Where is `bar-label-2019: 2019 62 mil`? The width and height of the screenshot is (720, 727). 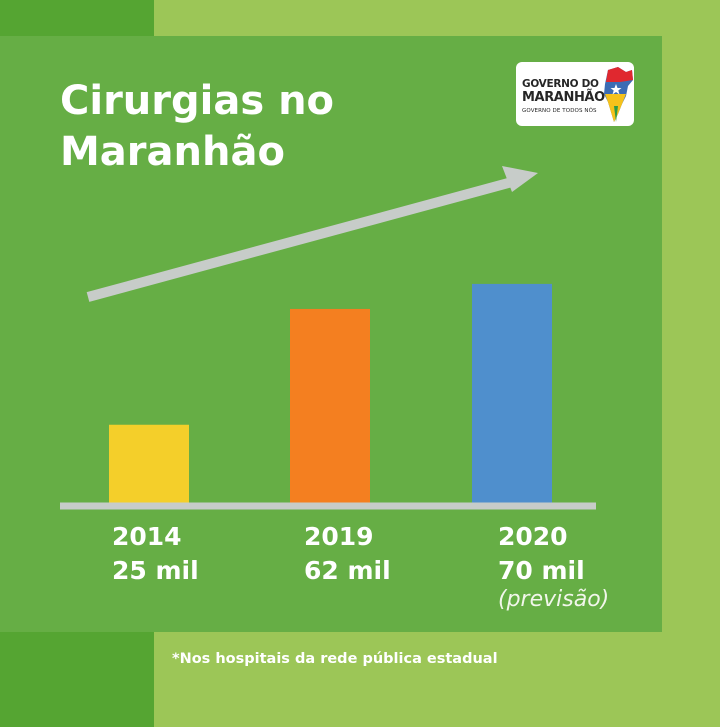 bar-label-2019: 2019 62 mil is located at coordinates (347, 554).